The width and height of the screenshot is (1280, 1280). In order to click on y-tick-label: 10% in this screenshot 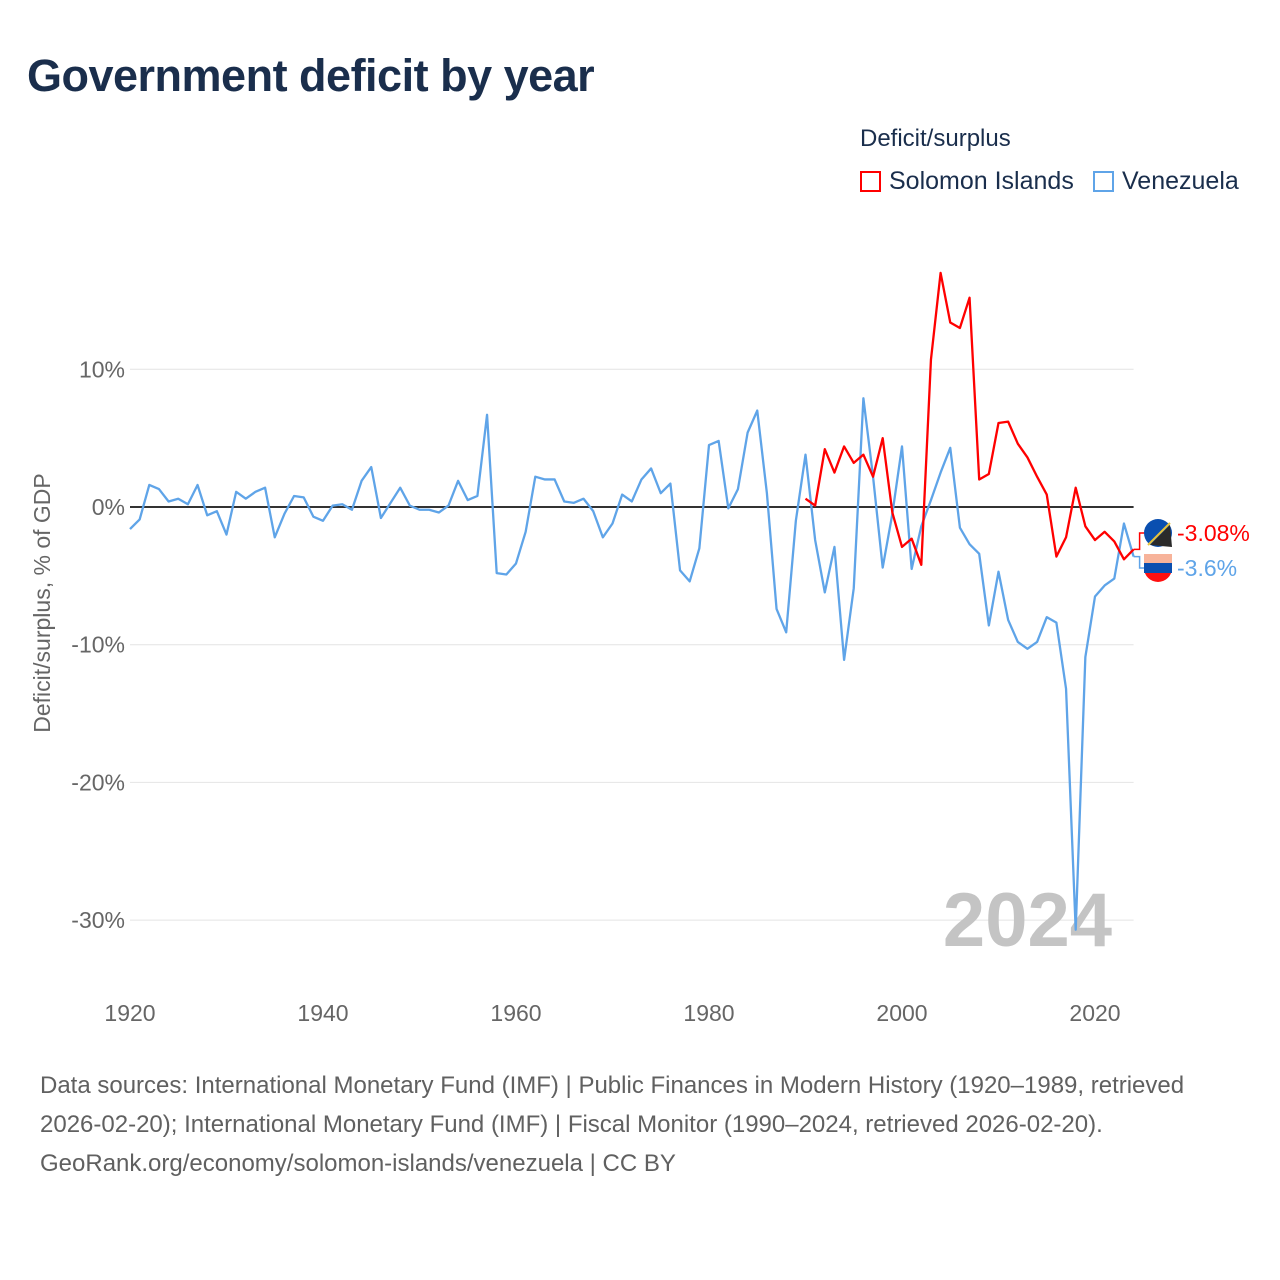, I will do `click(102, 369)`.